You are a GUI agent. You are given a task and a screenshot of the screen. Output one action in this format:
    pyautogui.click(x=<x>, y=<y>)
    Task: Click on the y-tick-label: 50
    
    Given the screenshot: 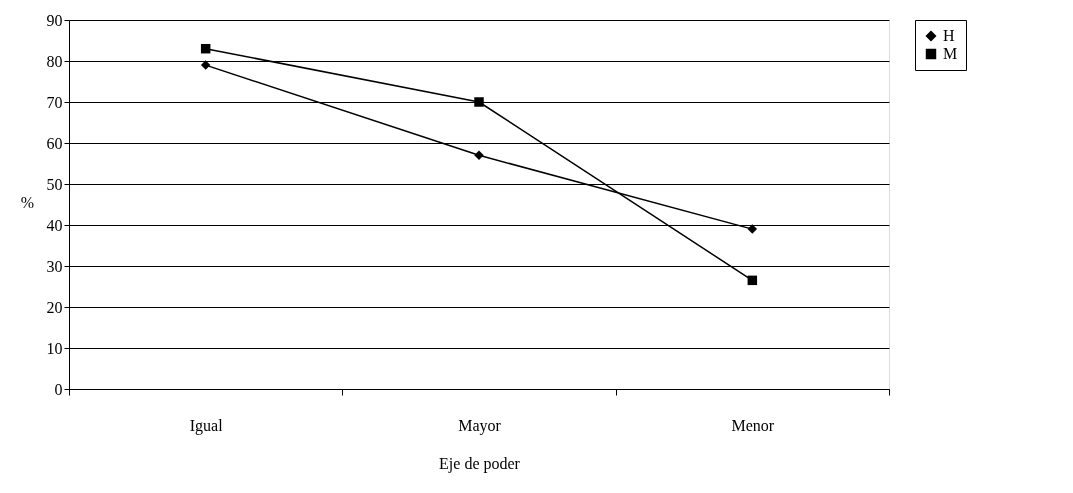 What is the action you would take?
    pyautogui.click(x=54, y=184)
    